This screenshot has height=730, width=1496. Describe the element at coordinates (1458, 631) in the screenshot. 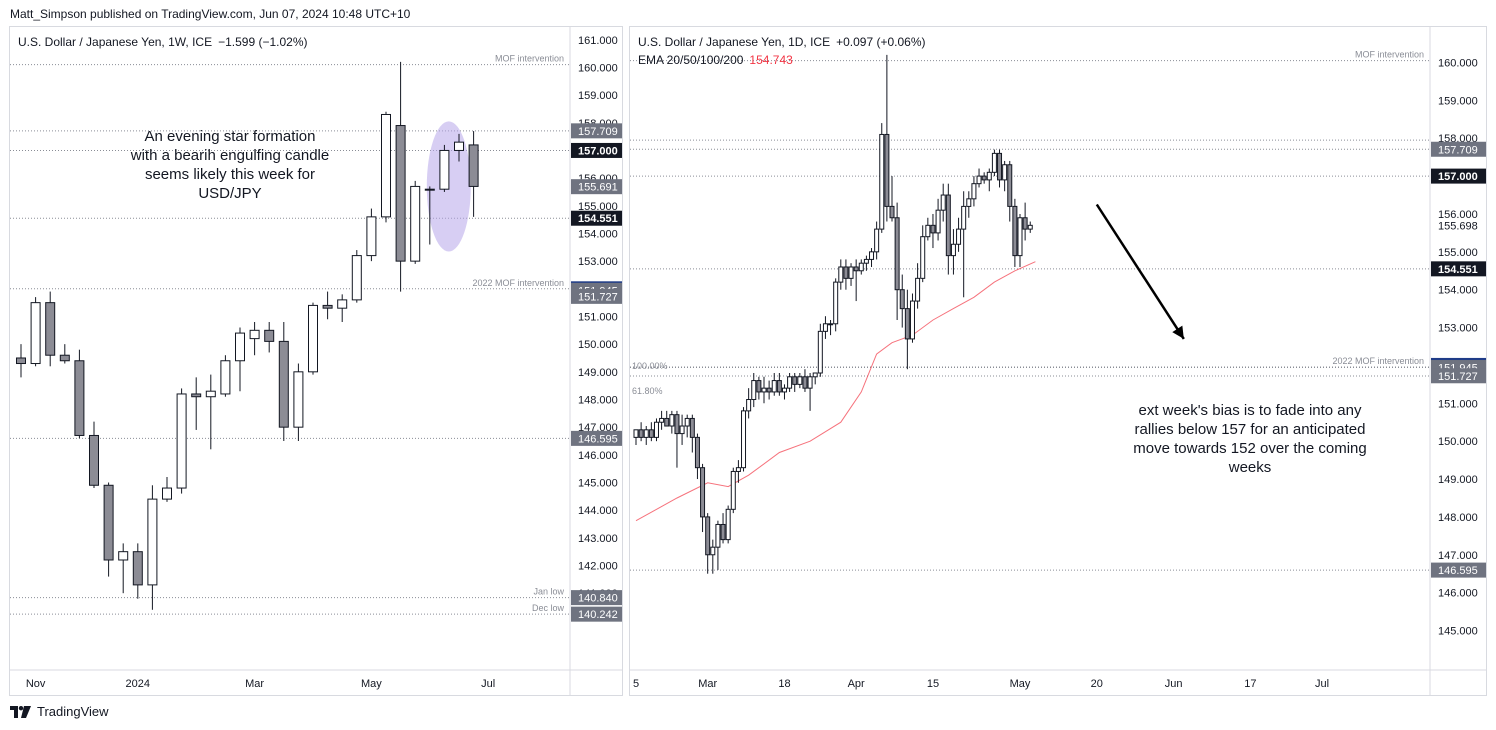

I see `daily-y-tick-label: 145.000` at that location.